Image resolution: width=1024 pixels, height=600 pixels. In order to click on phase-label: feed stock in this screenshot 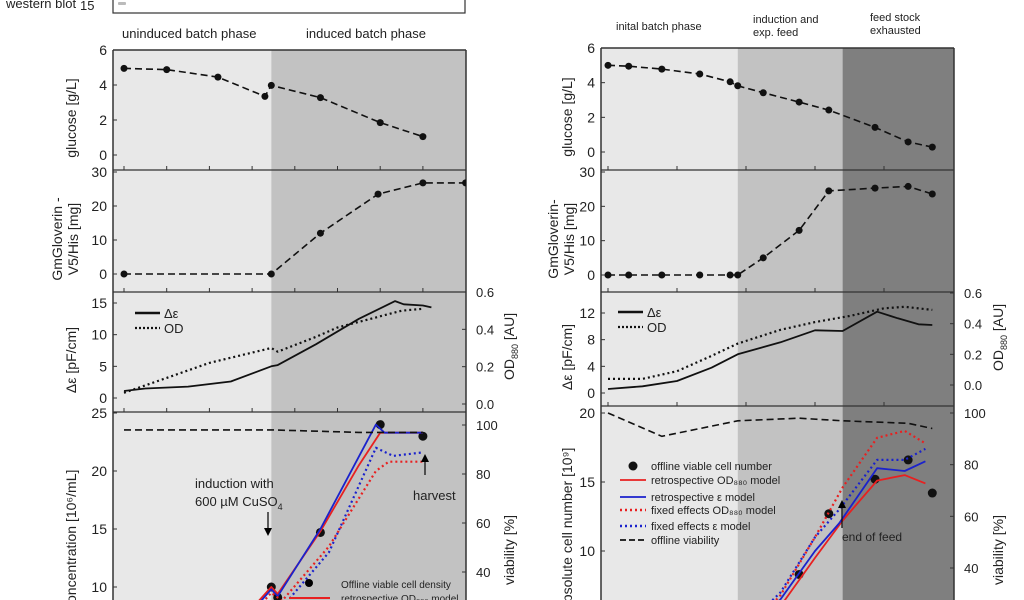, I will do `click(895, 18)`.